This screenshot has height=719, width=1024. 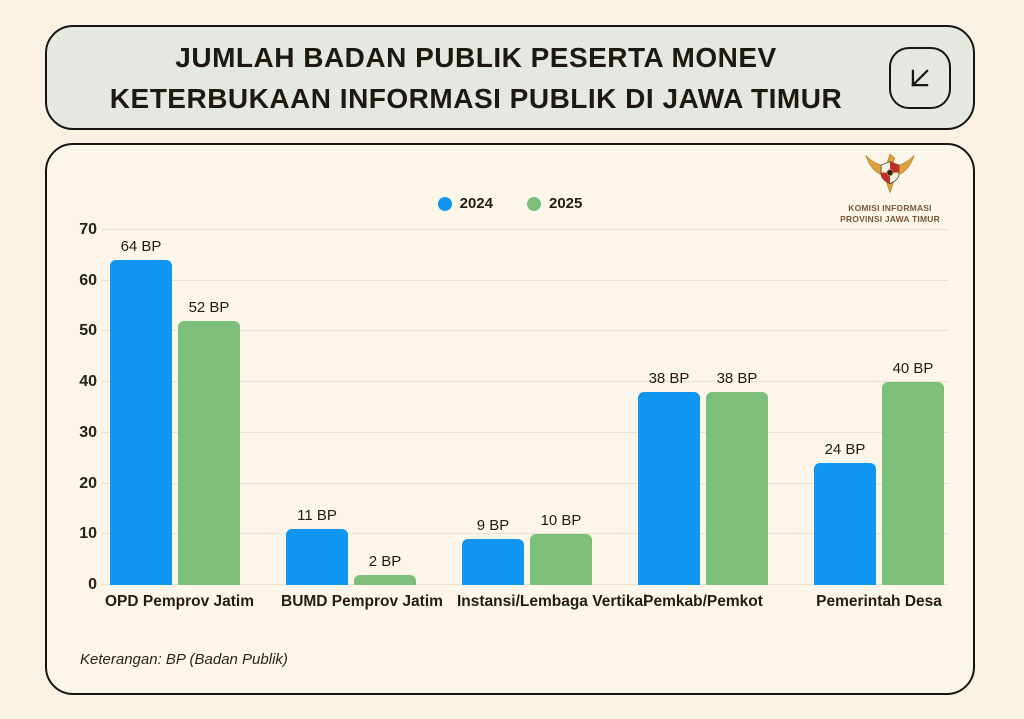 What do you see at coordinates (703, 601) in the screenshot?
I see `category-label: Pemkab/Pemkot` at bounding box center [703, 601].